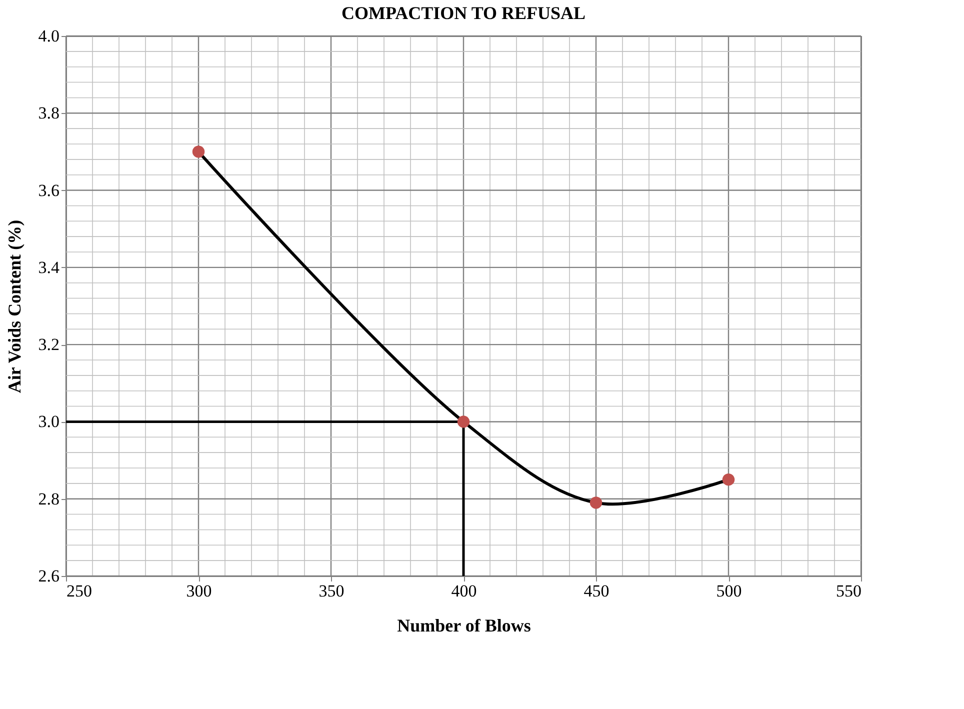  What do you see at coordinates (79, 591) in the screenshot?
I see `x-tick-label: 250` at bounding box center [79, 591].